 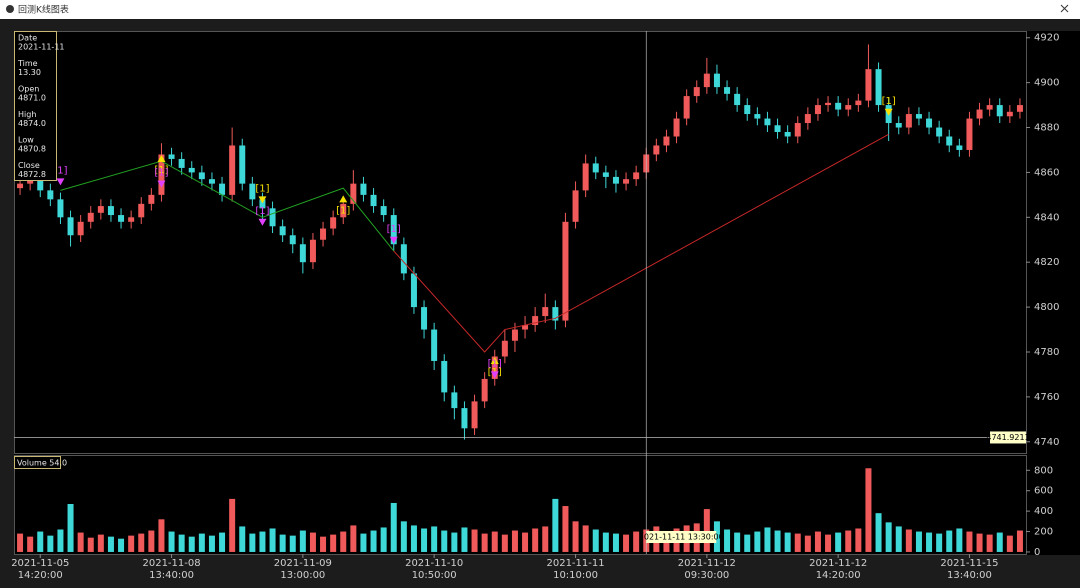 What do you see at coordinates (706, 575) in the screenshot?
I see `x-label-time: 09:30:00` at bounding box center [706, 575].